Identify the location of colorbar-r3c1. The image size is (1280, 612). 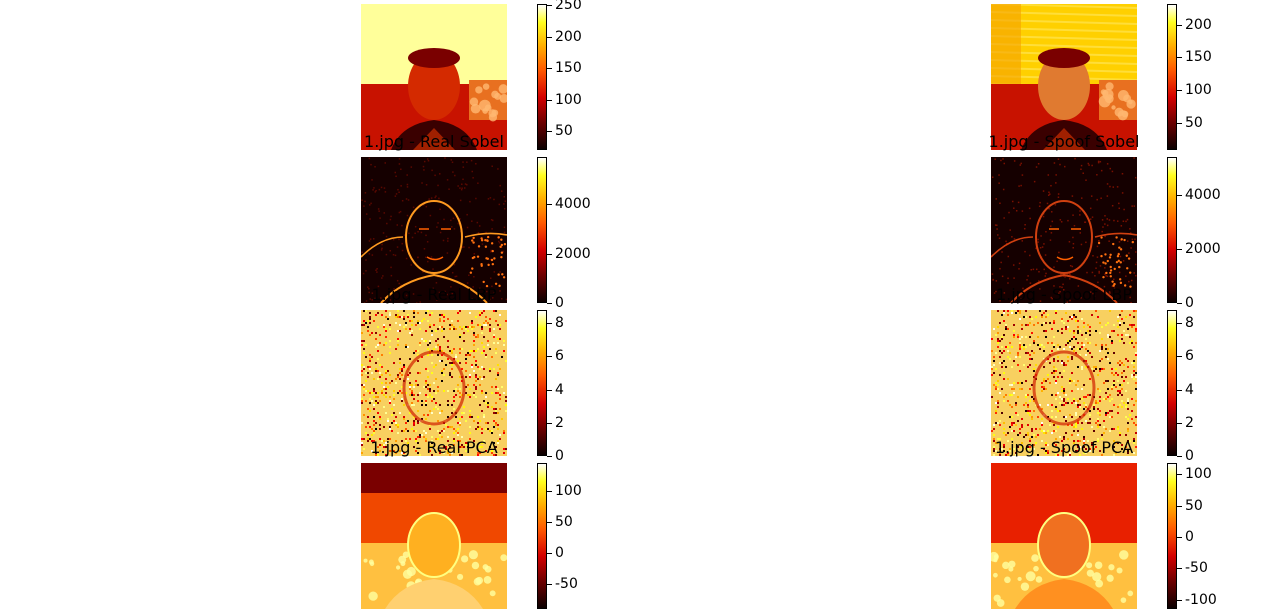
(1172, 536).